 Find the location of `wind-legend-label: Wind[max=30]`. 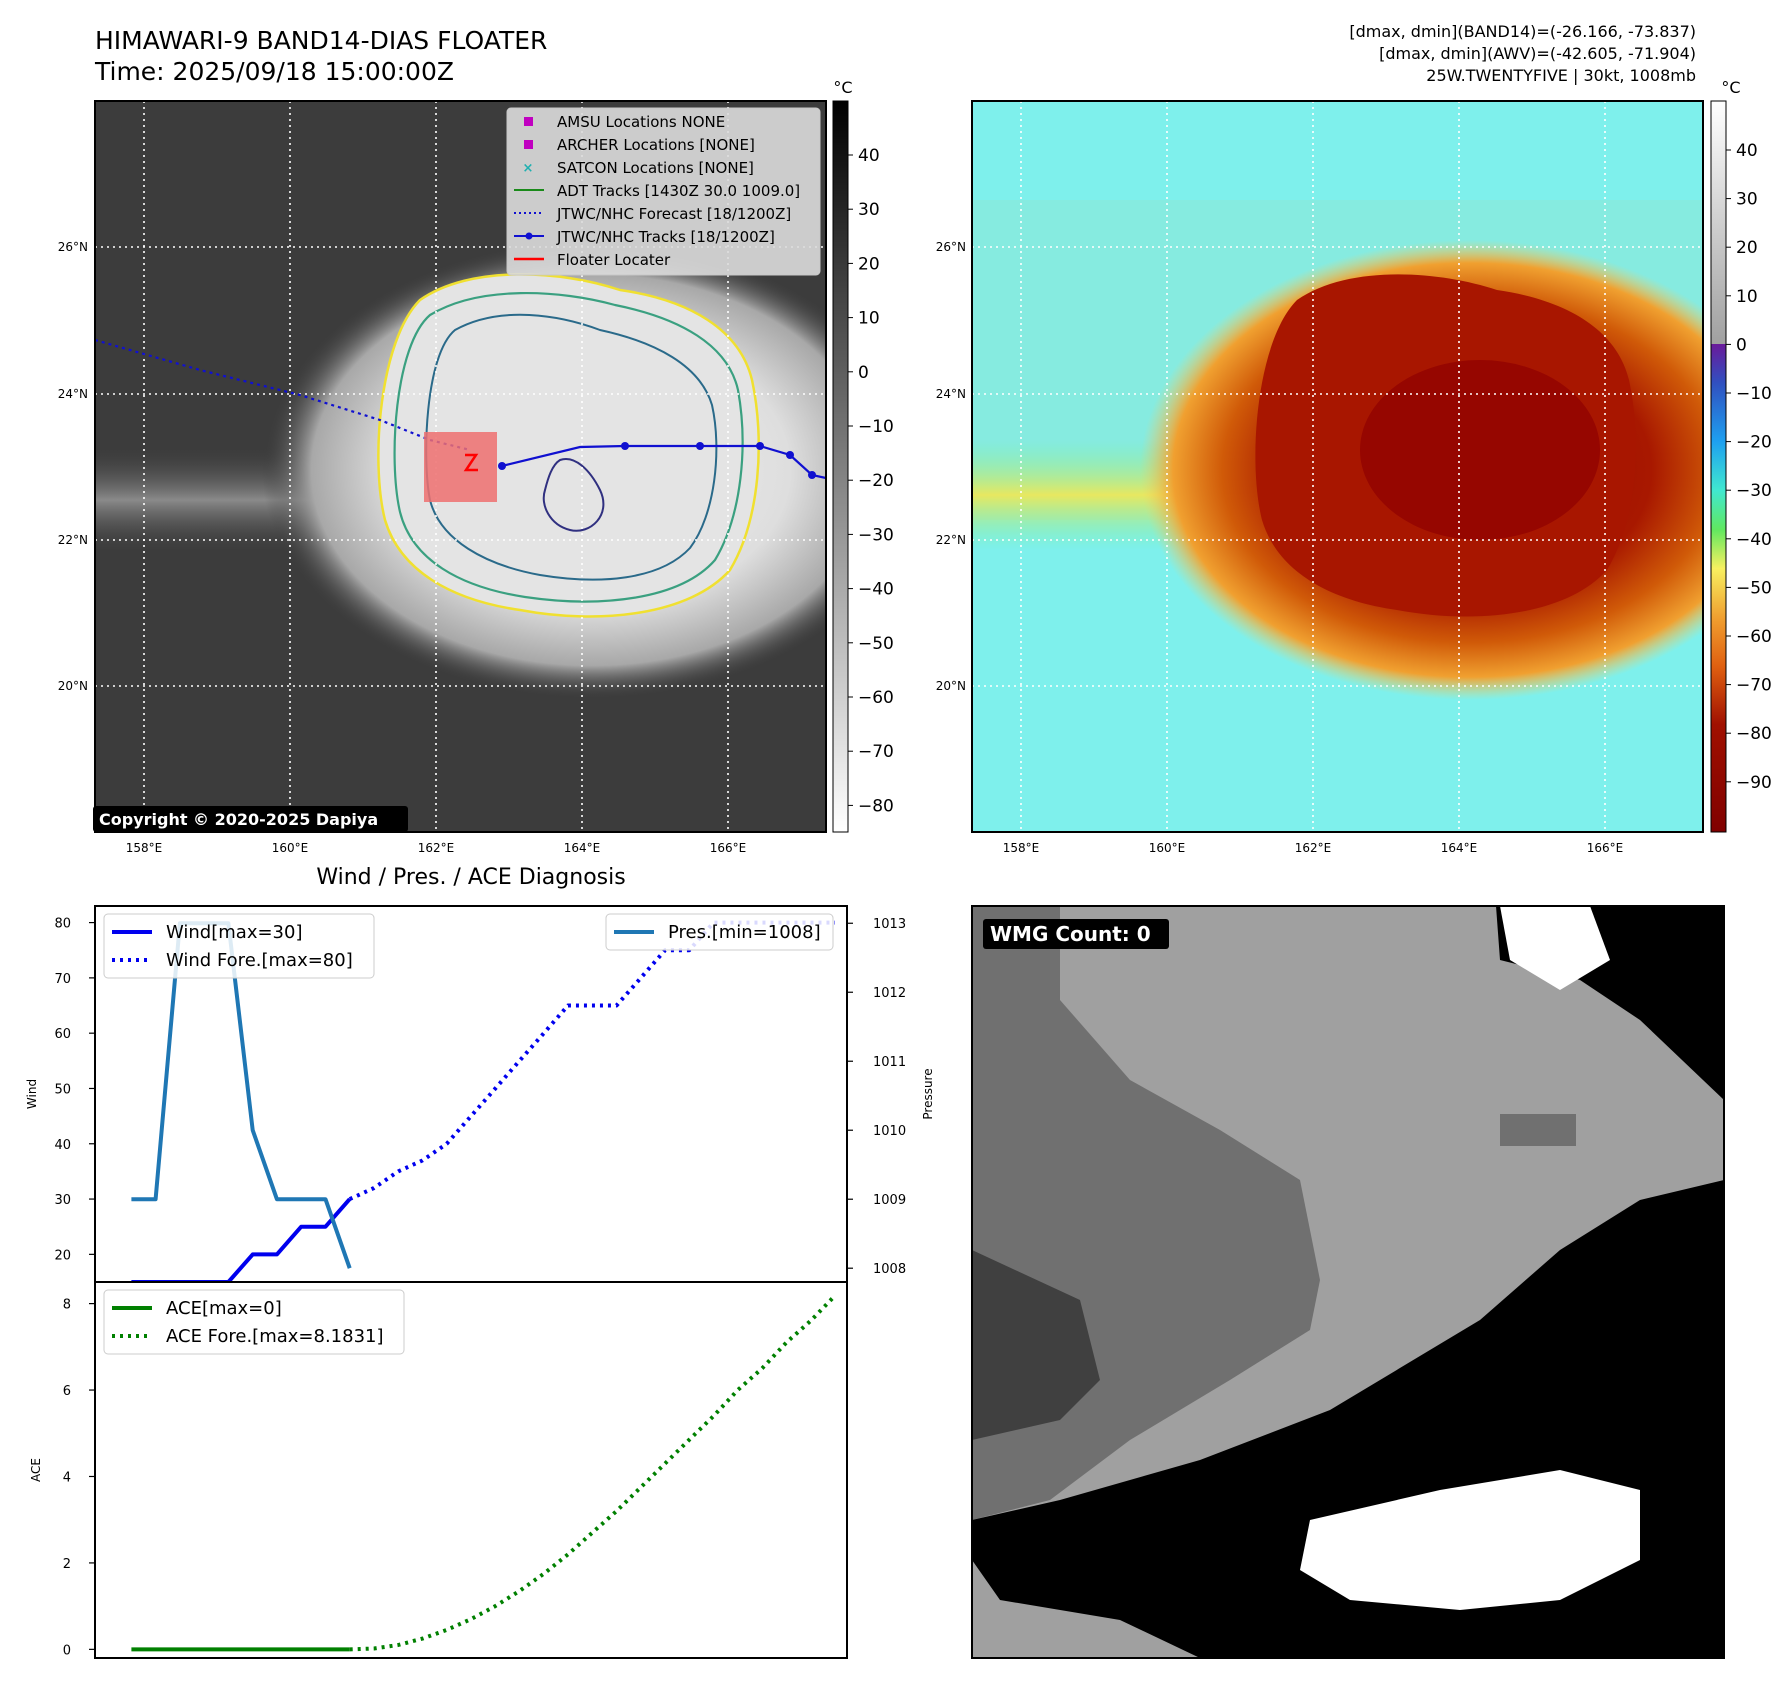

wind-legend-label: Wind[max=30] is located at coordinates (234, 932).